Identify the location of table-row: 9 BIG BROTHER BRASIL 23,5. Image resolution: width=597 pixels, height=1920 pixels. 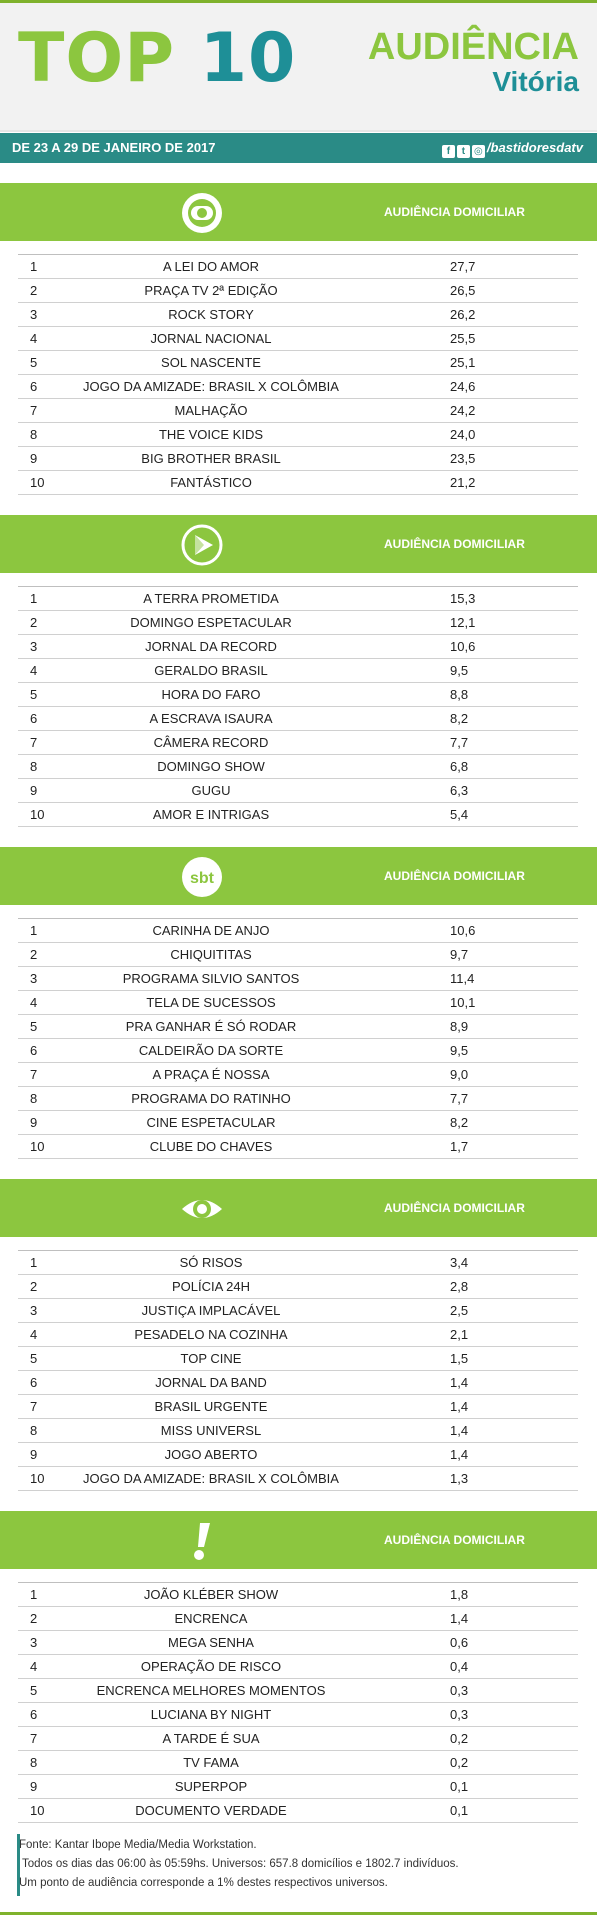
(298, 459).